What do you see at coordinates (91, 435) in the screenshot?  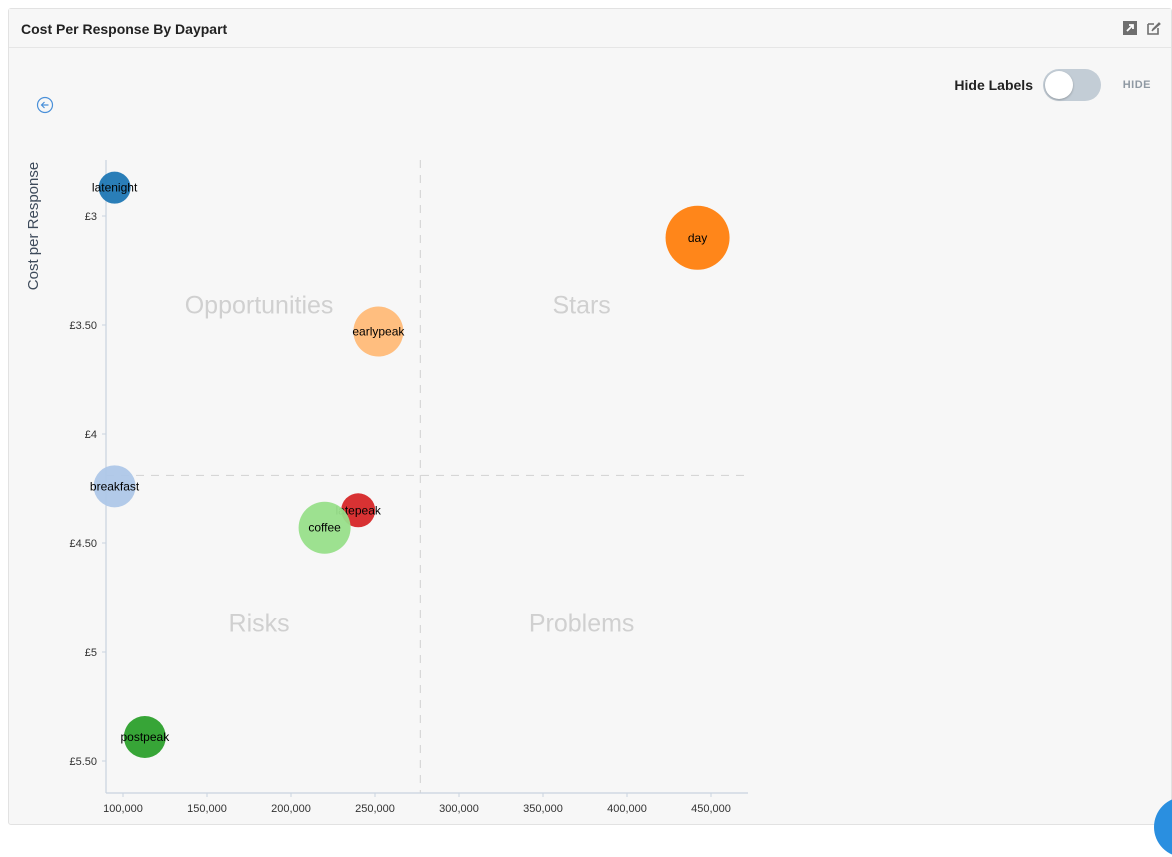 I see `y-tick-label: £4` at bounding box center [91, 435].